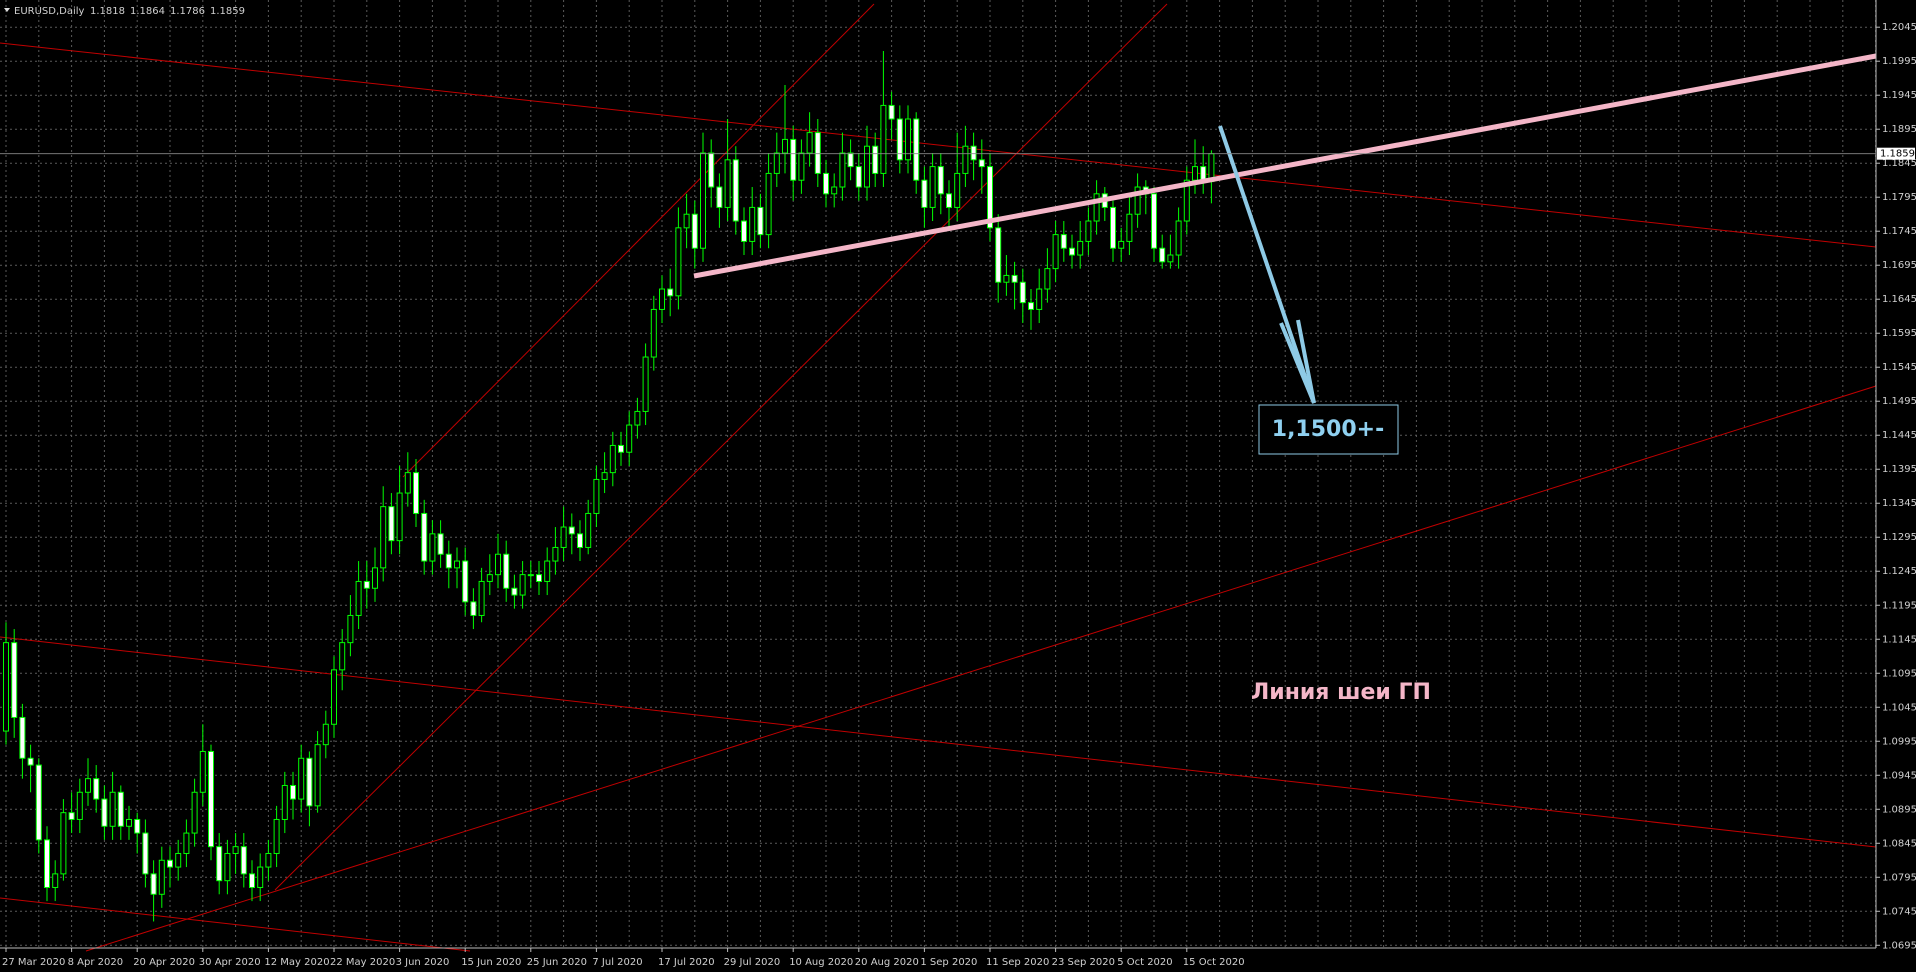 Image resolution: width=1916 pixels, height=972 pixels. Describe the element at coordinates (1899, 707) in the screenshot. I see `y-tick-label: 1.1045` at that location.